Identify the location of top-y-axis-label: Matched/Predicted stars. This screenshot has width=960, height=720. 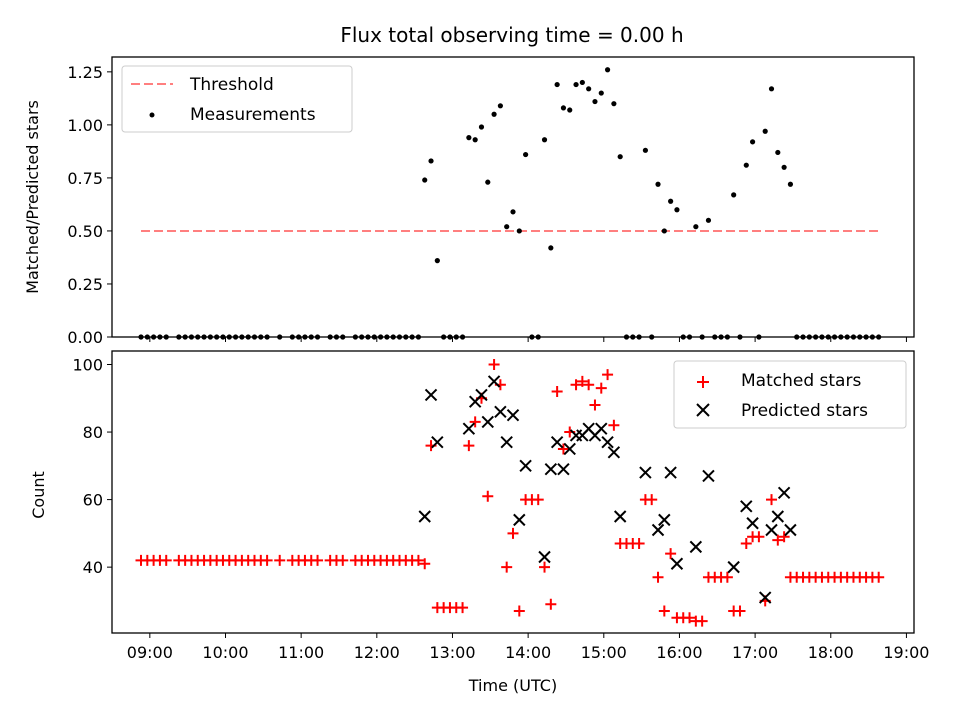
(32, 197).